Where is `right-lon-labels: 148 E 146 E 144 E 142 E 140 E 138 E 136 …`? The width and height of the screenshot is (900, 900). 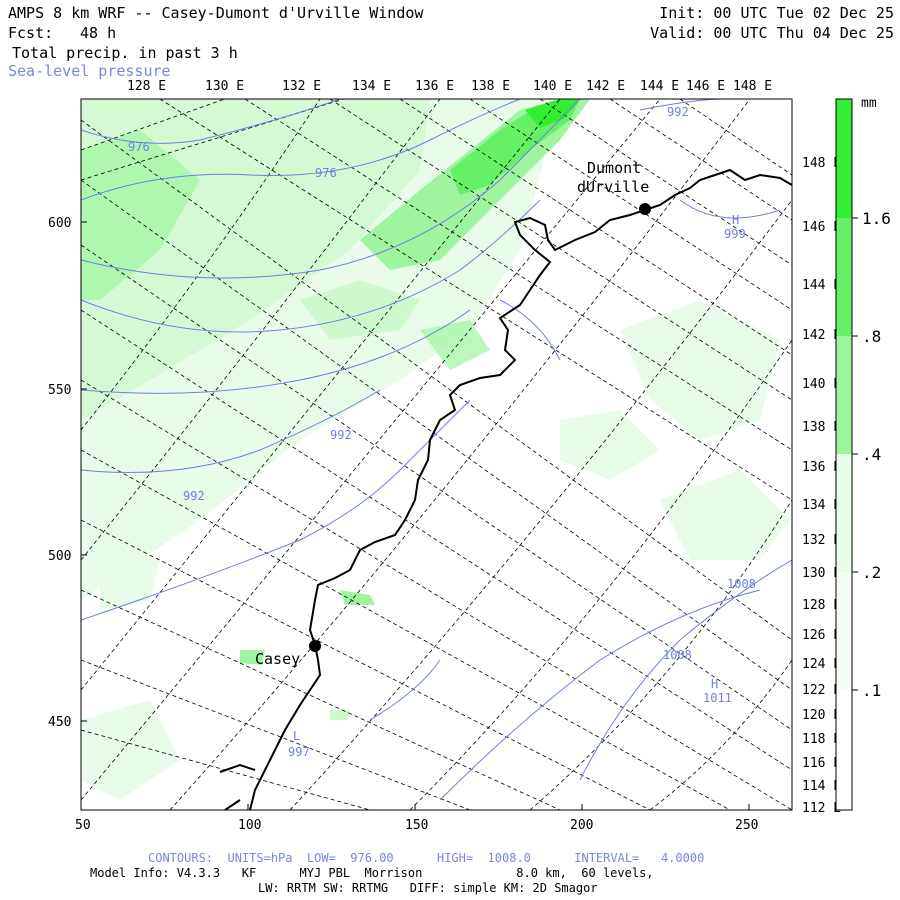
right-lon-labels: 148 E 146 E 144 E 142 E 140 E 138 E 136 … is located at coordinates (821, 486).